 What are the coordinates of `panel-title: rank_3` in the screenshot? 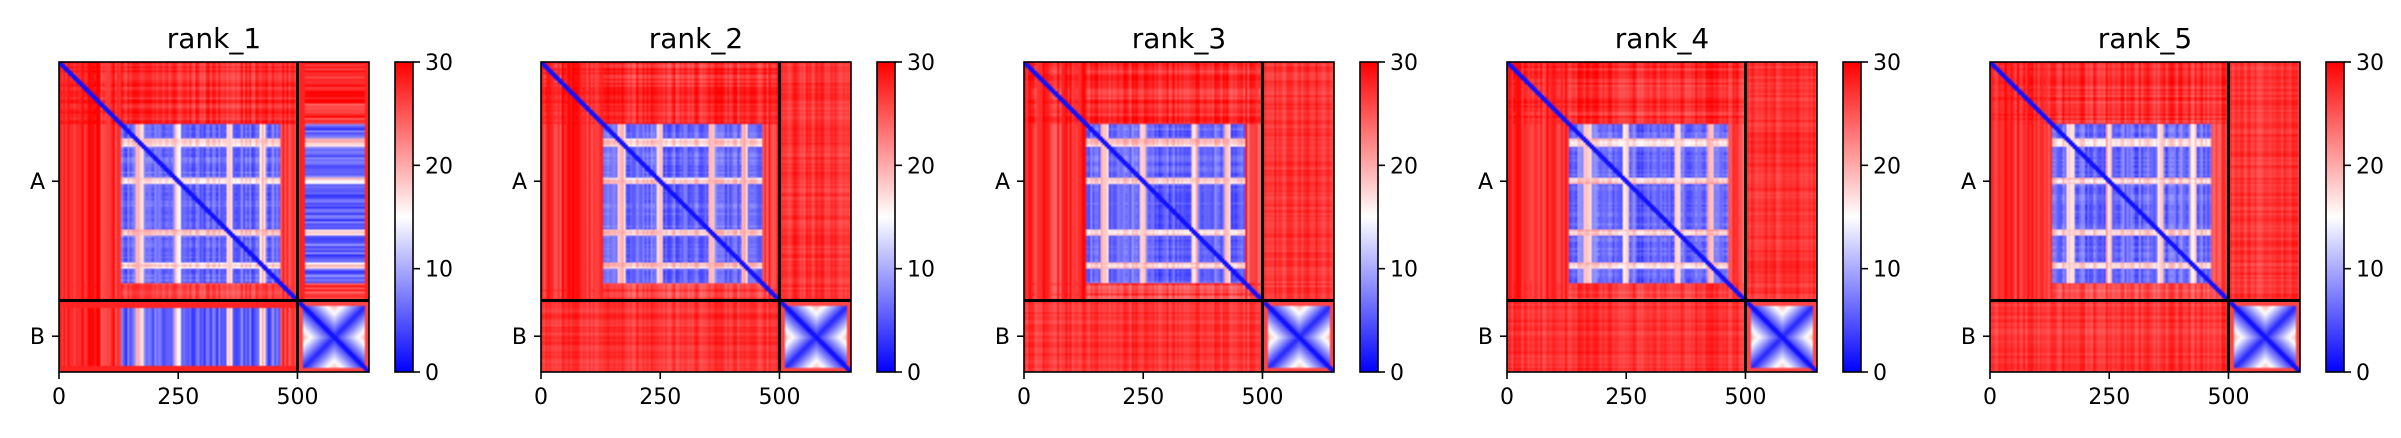 It's located at (1179, 38).